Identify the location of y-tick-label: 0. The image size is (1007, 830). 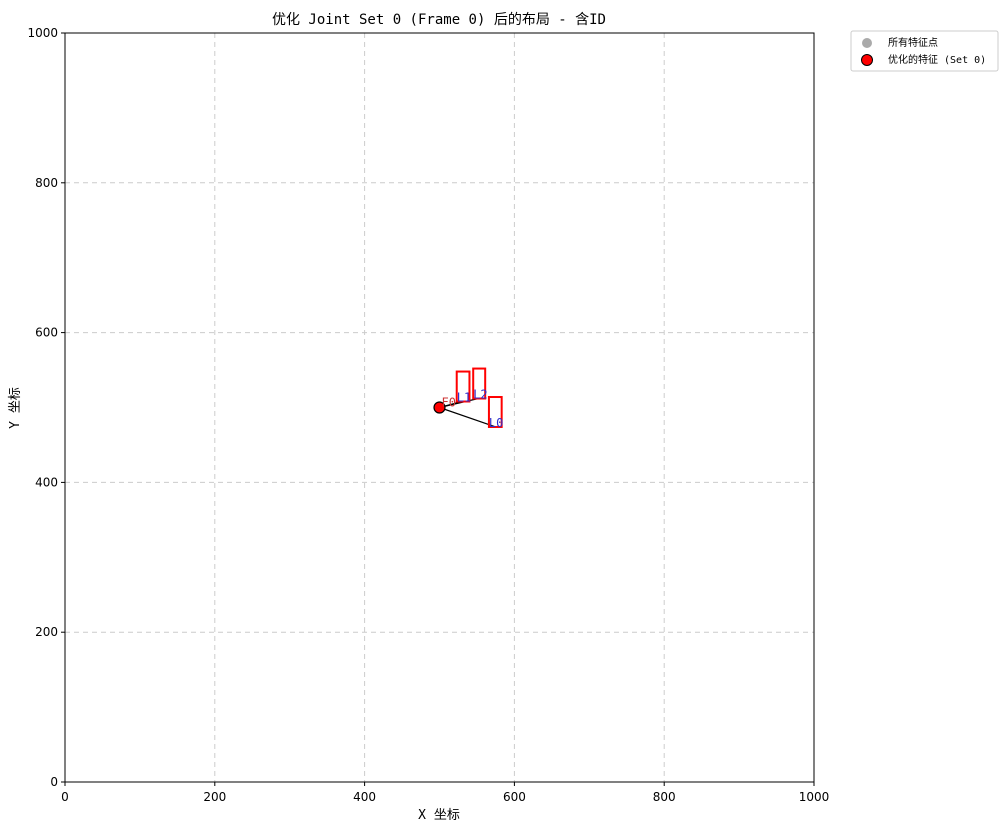
(54, 782).